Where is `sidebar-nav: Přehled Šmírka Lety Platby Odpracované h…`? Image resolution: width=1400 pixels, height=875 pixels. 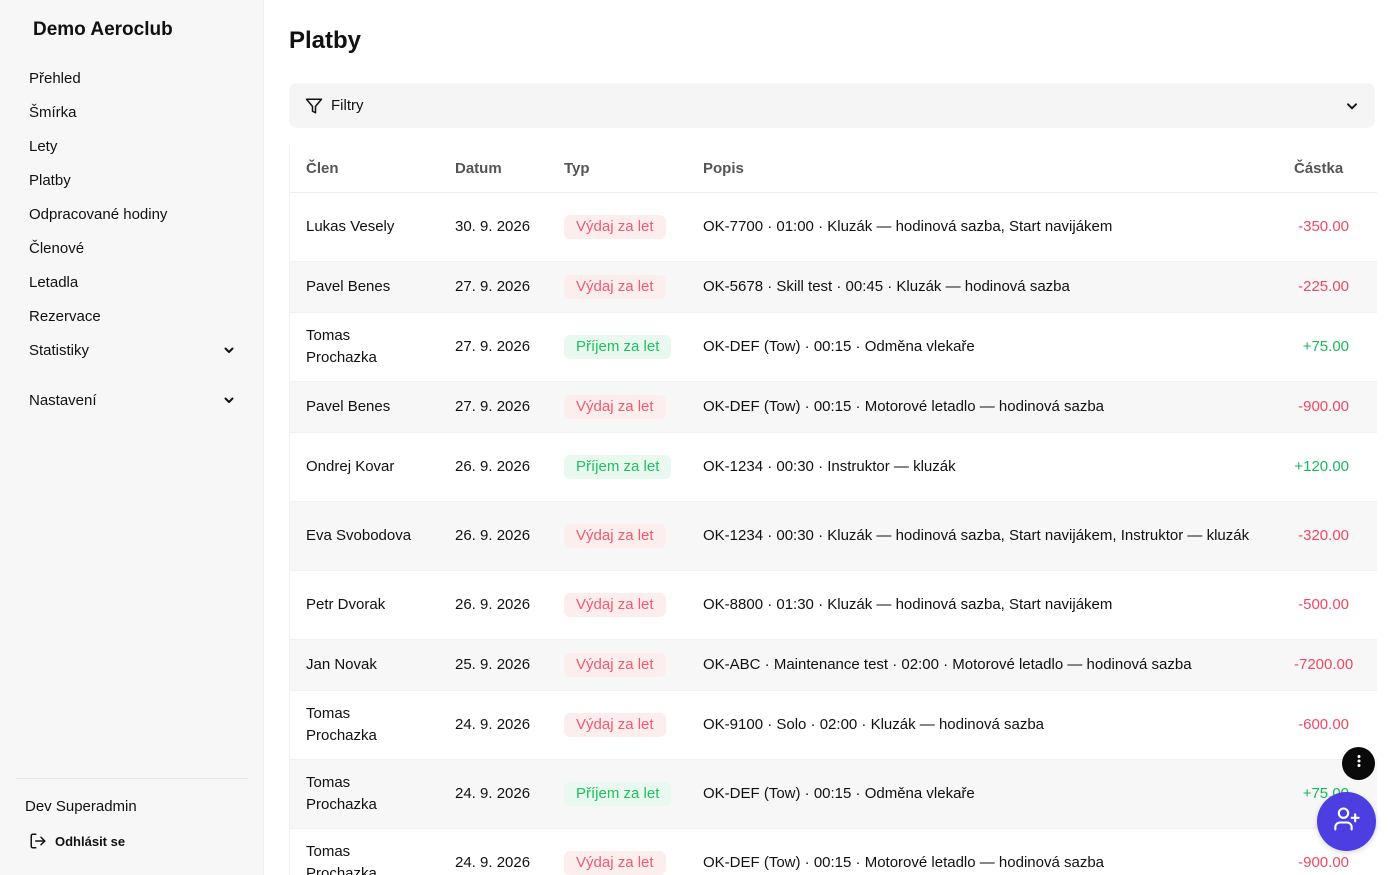
sidebar-nav: Přehled Šmírka Lety Platby Odpracované h… is located at coordinates (132, 239).